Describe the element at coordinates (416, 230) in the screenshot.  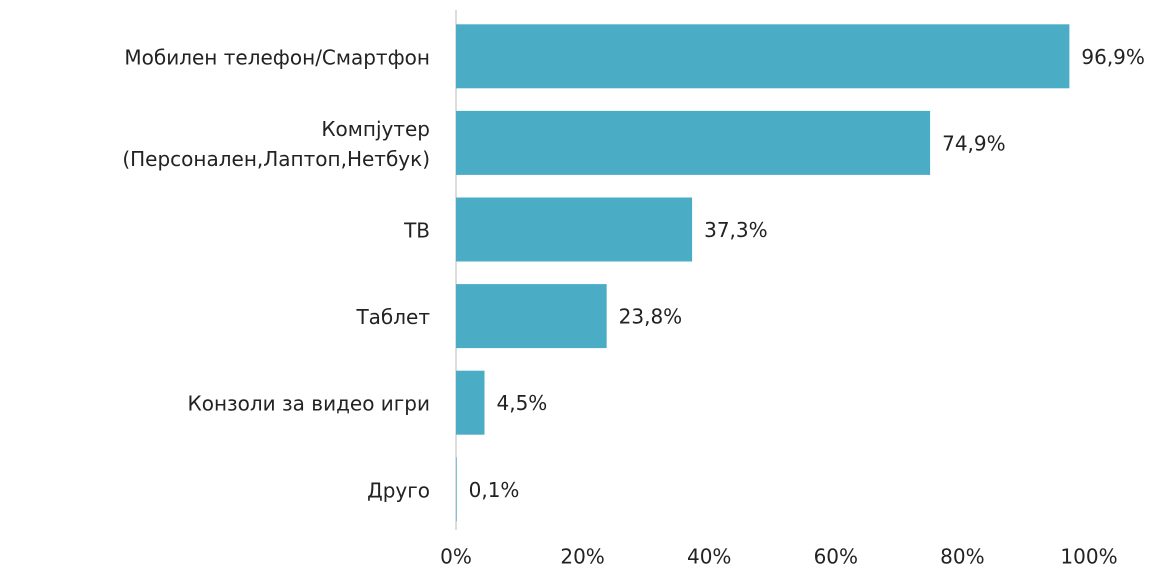
I see `y-tick-label: ТВ` at that location.